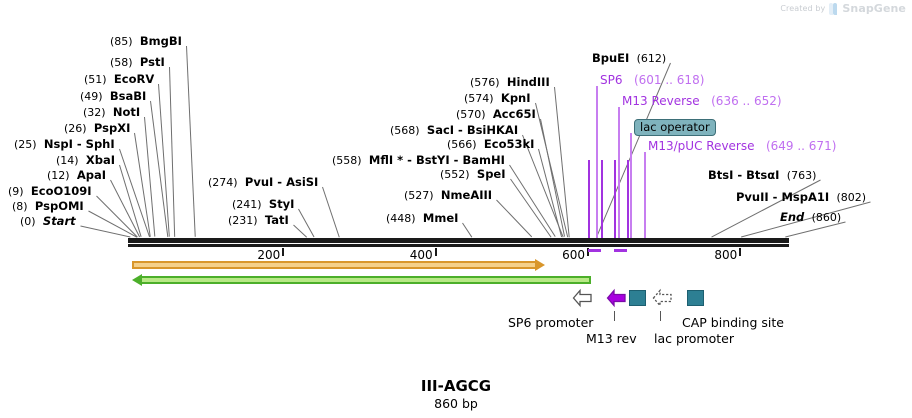 This screenshot has width=912, height=418. I want to click on enzyme-position: (85), so click(121, 41).